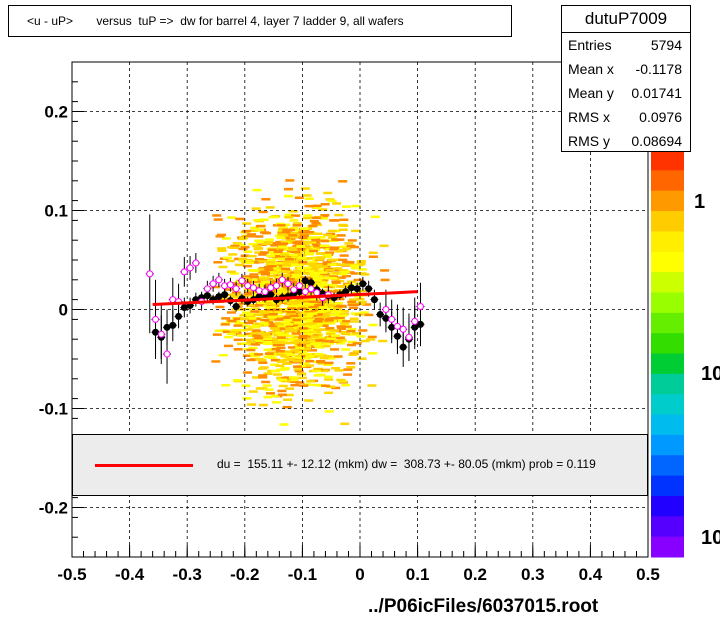  I want to click on palette-label: 10, so click(710, 538).